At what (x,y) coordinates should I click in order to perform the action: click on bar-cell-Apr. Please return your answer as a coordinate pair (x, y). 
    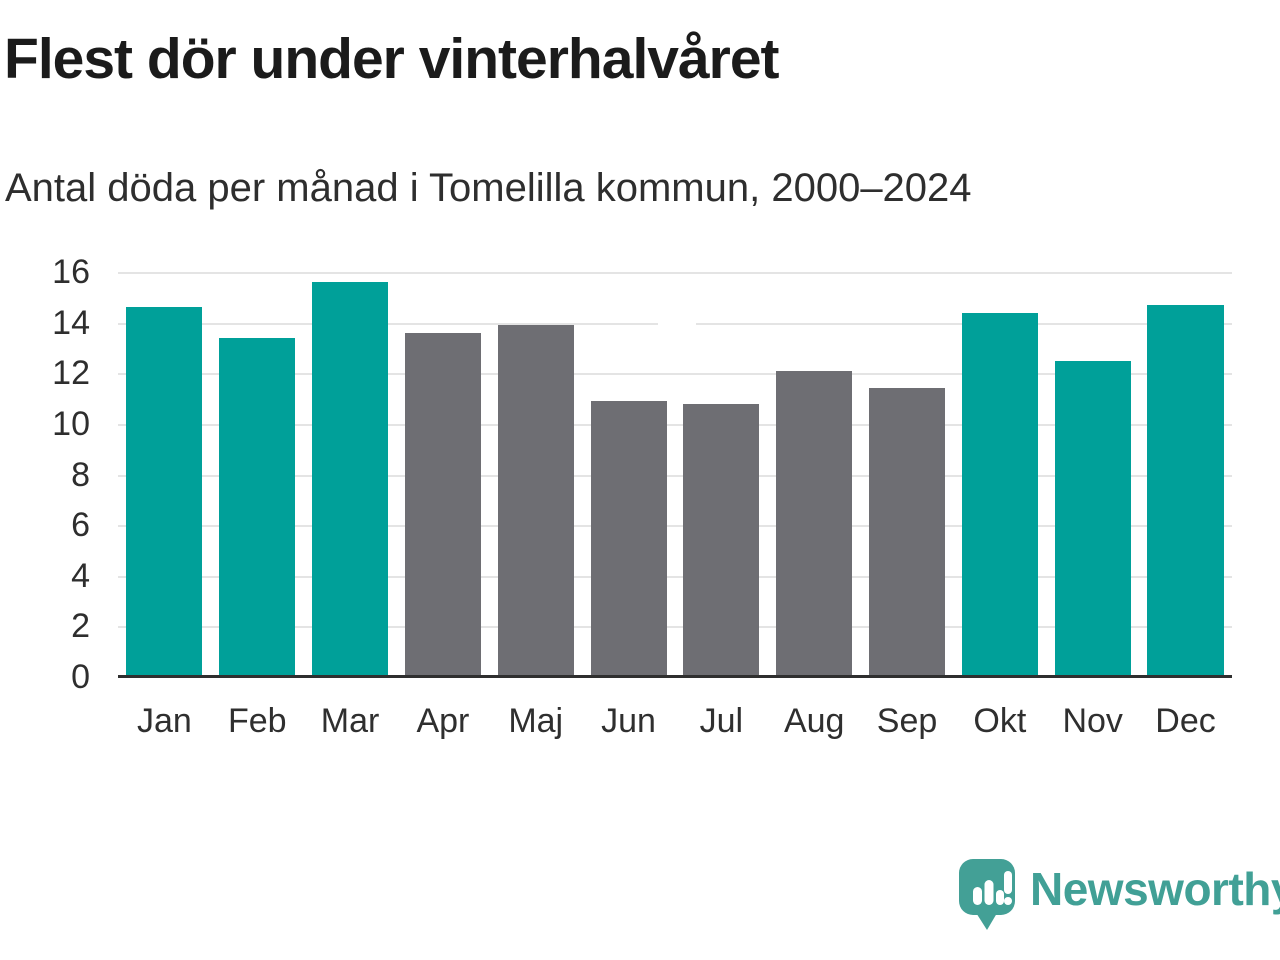
    Looking at the image, I should click on (442, 474).